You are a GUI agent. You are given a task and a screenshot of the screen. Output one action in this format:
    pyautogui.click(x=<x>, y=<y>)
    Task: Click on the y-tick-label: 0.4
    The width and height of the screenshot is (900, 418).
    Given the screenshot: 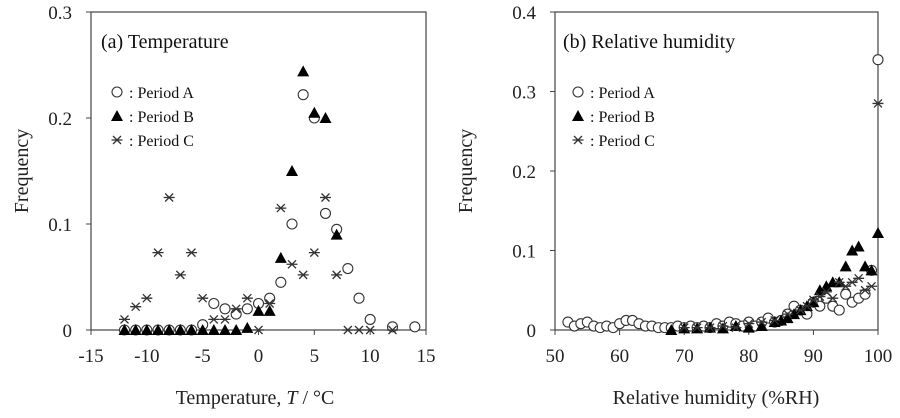 What is the action you would take?
    pyautogui.click(x=524, y=13)
    